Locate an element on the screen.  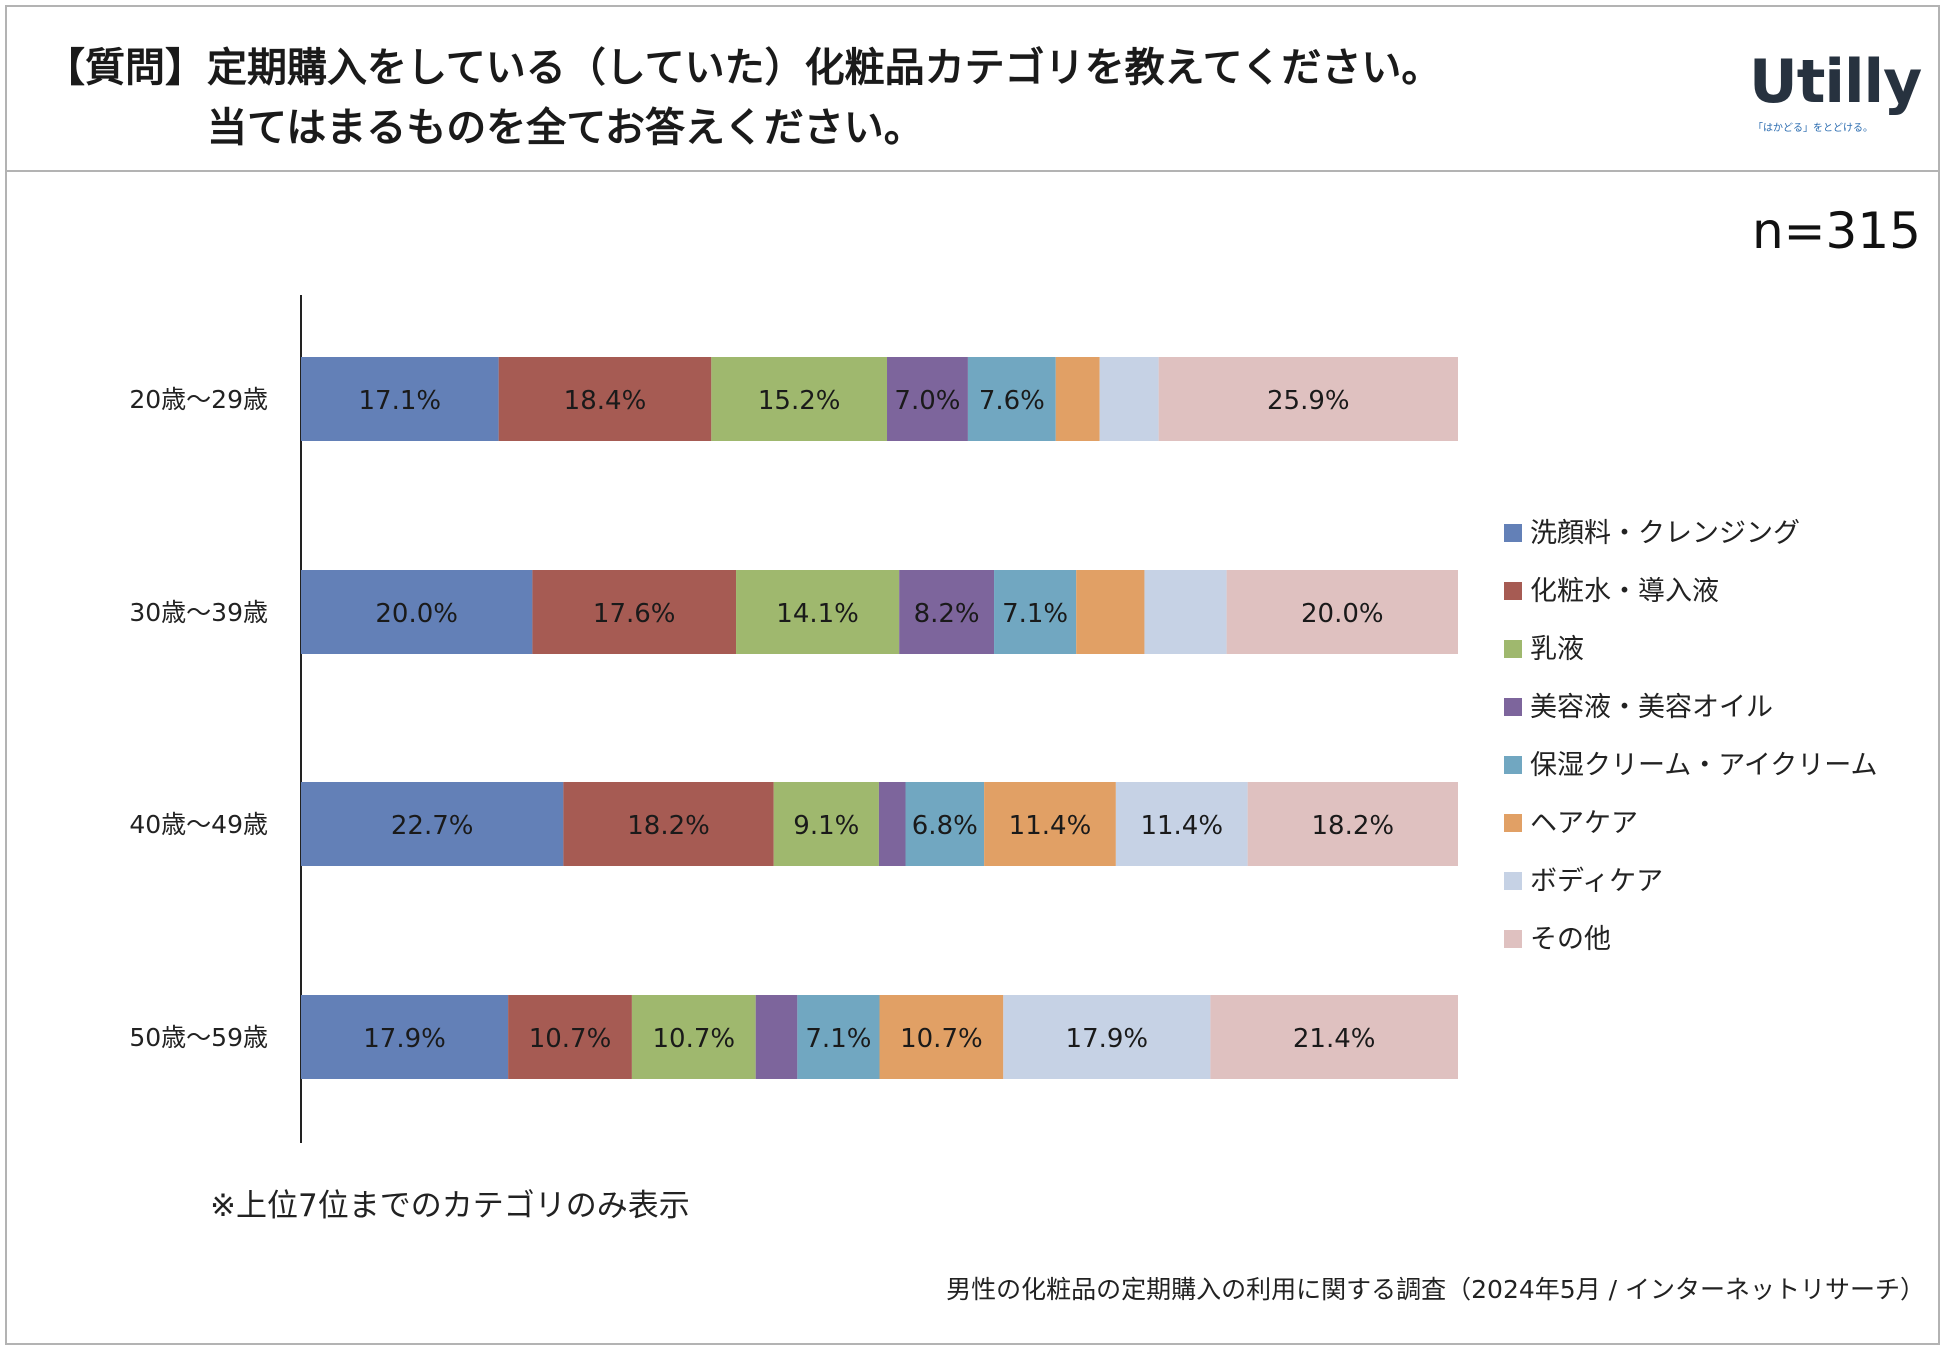
data-label: 25.9% is located at coordinates (1308, 401).